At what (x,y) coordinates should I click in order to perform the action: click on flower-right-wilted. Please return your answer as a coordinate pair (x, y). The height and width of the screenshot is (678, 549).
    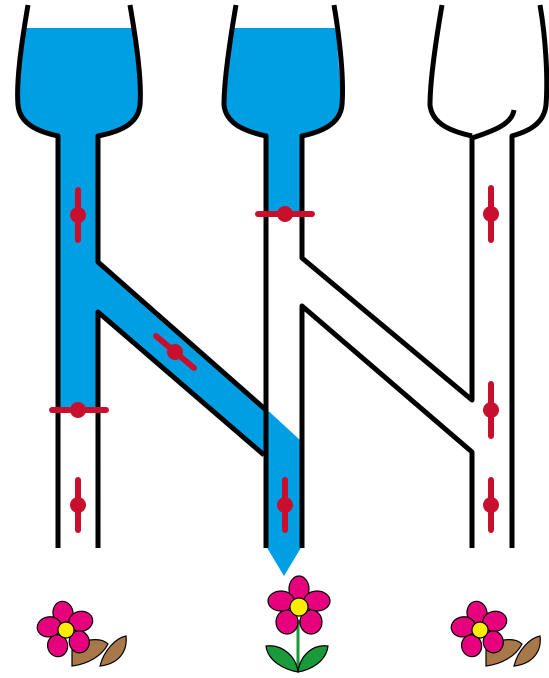
    Looking at the image, I should click on (495, 633).